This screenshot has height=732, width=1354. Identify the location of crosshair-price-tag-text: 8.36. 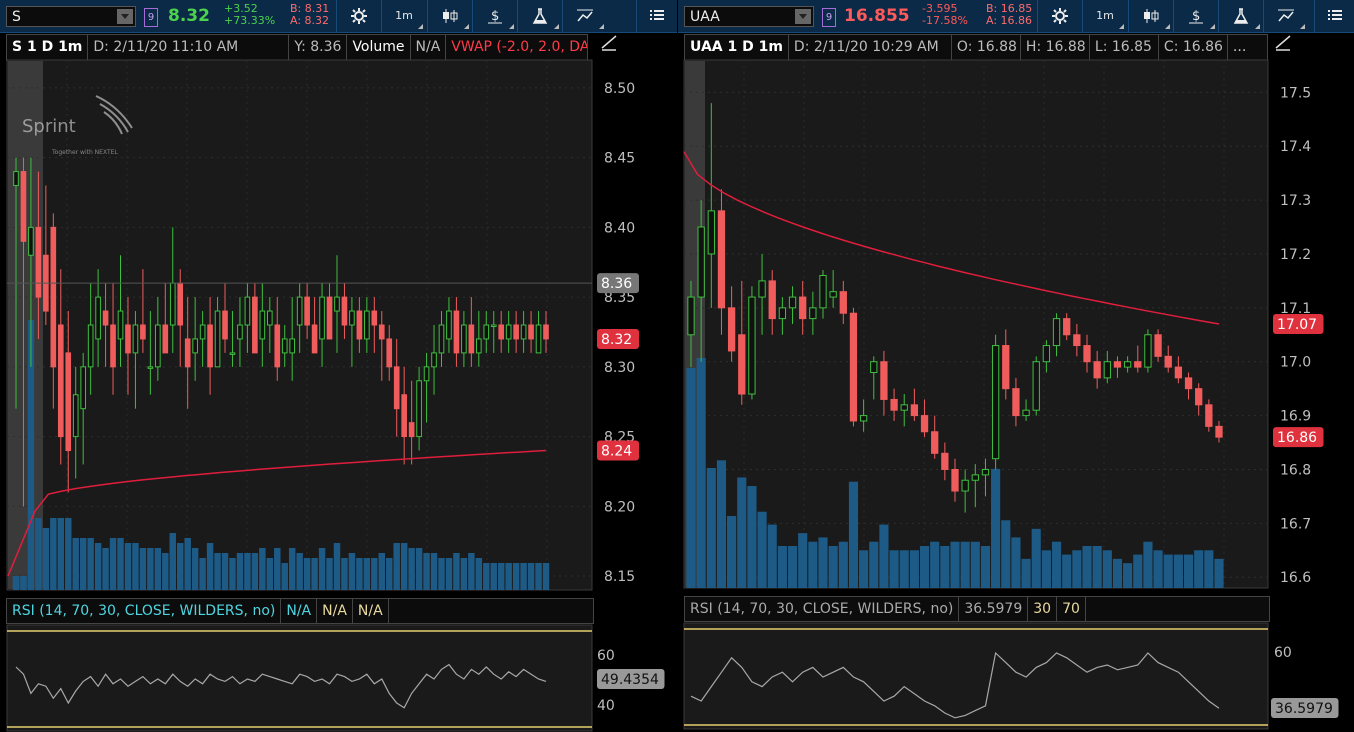
(616, 284).